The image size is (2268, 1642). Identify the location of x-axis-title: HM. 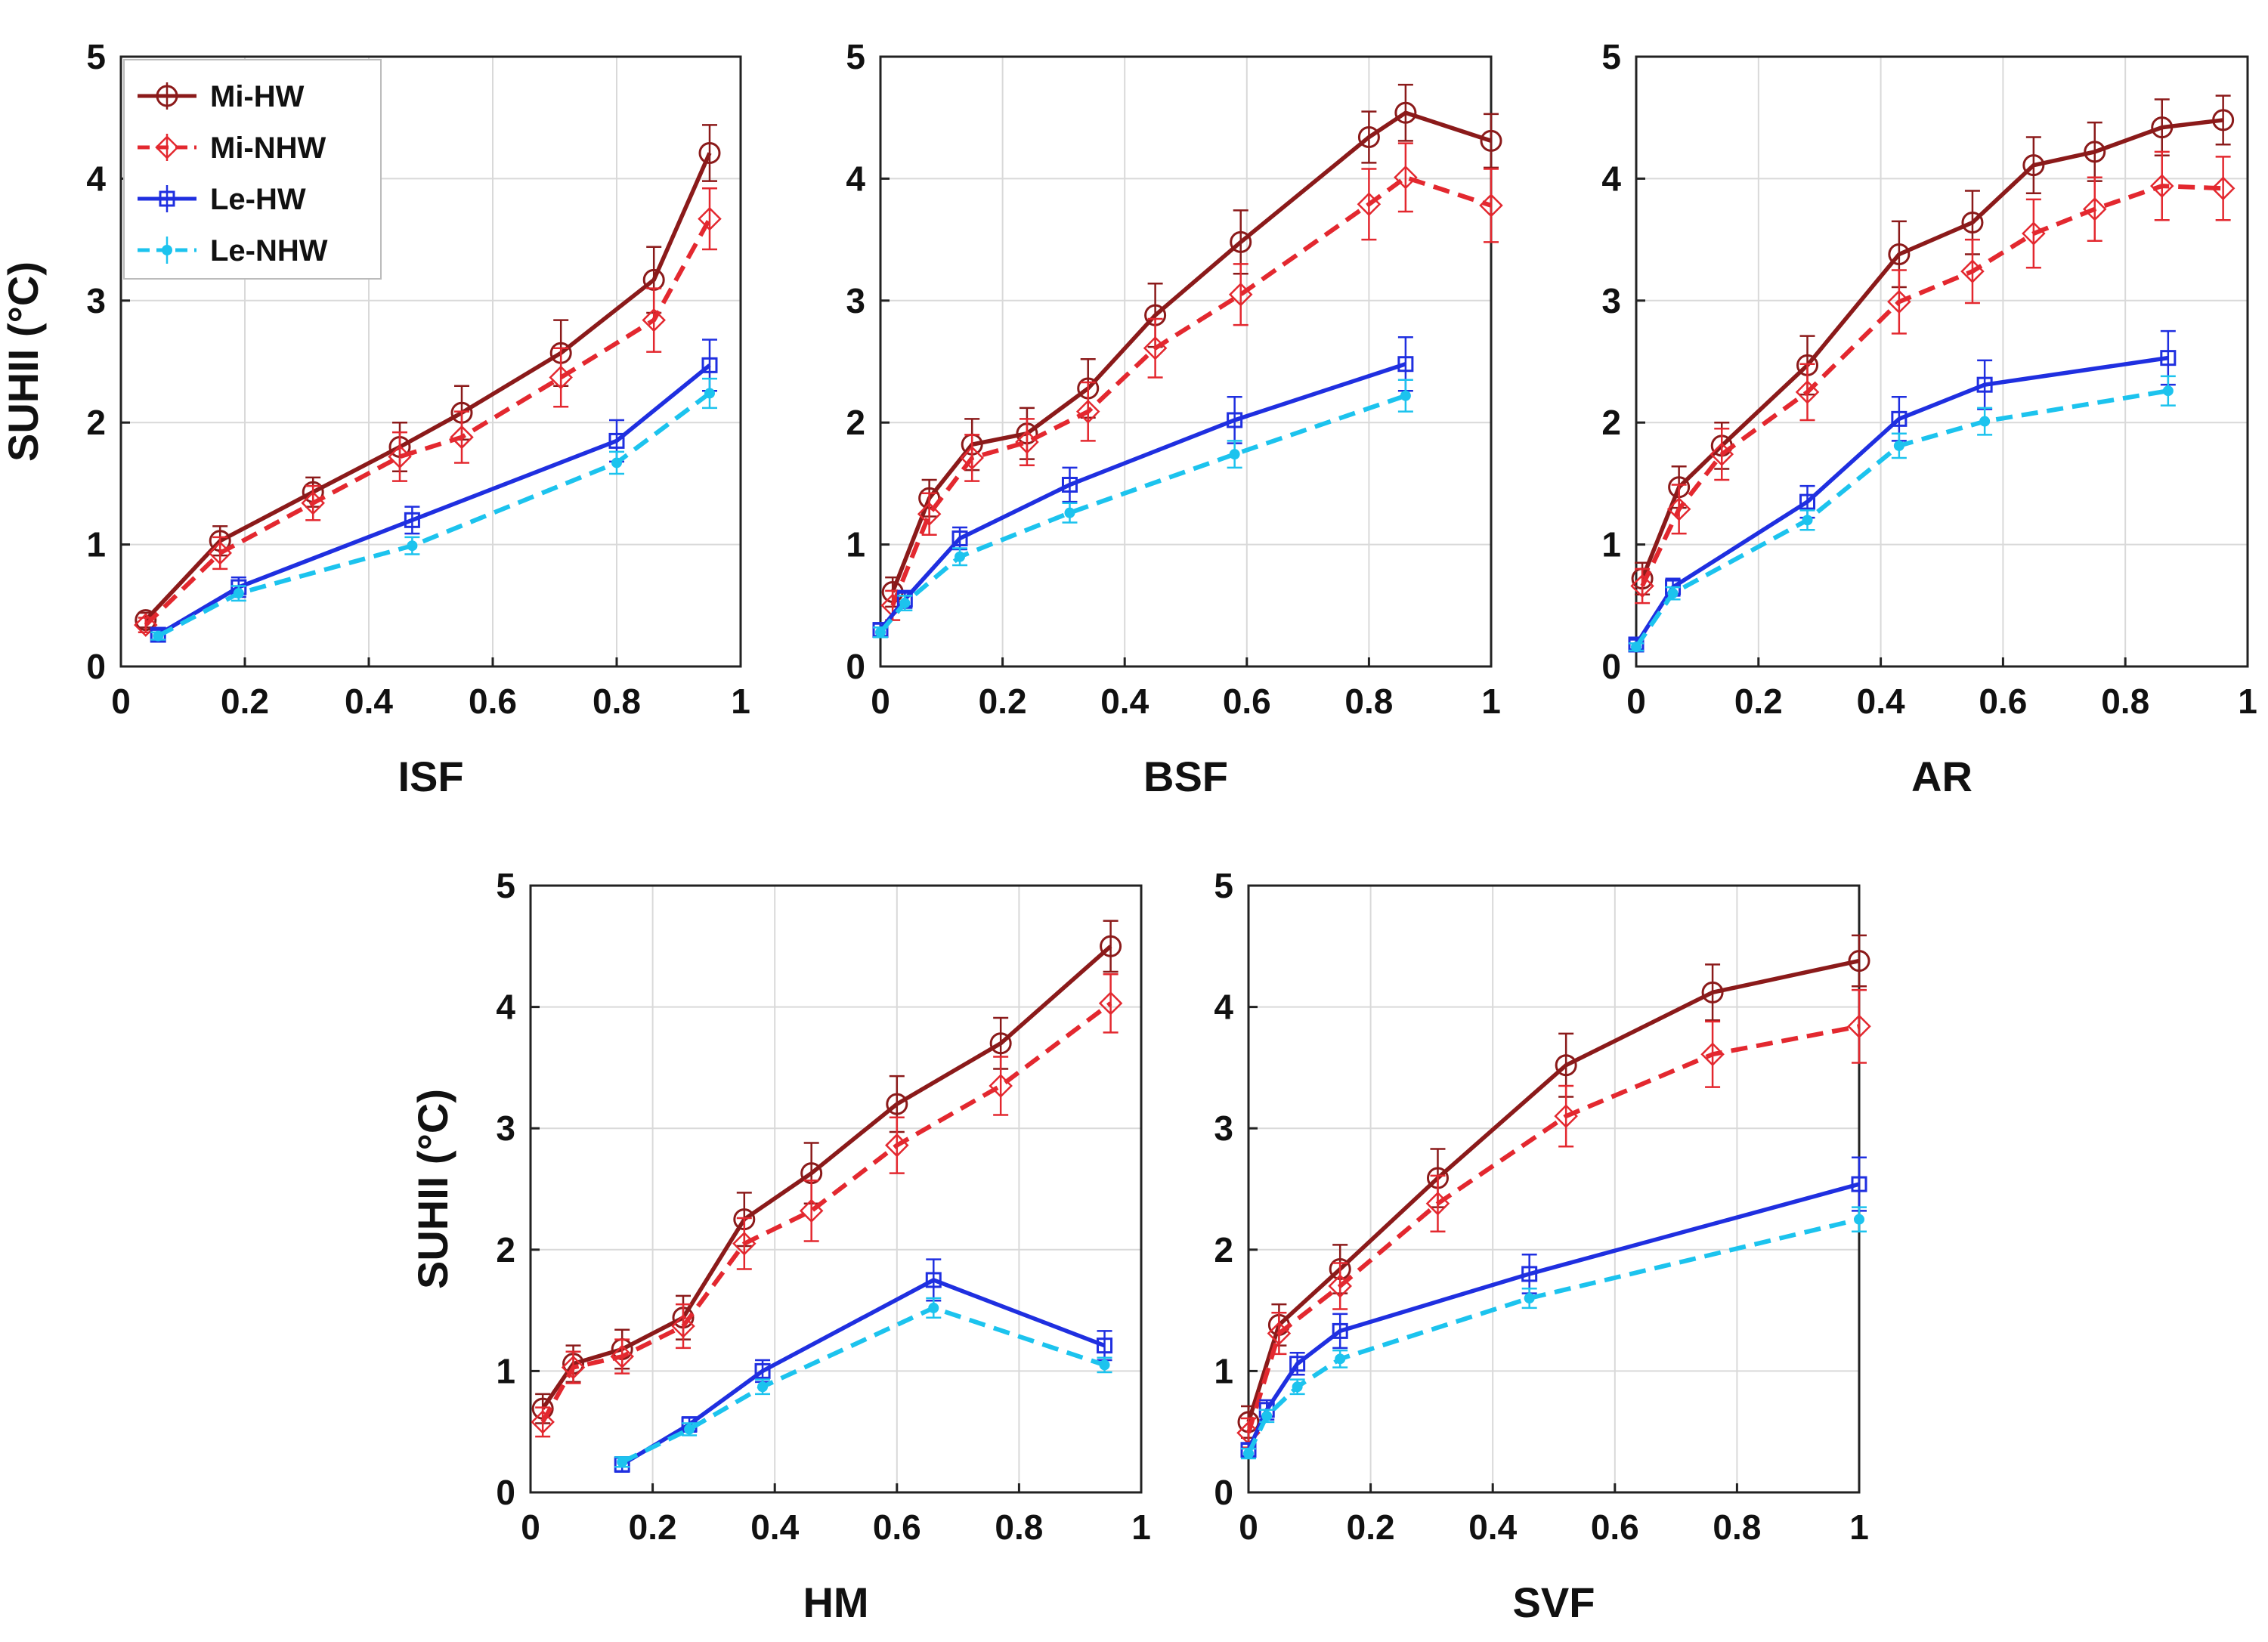
(835, 1602).